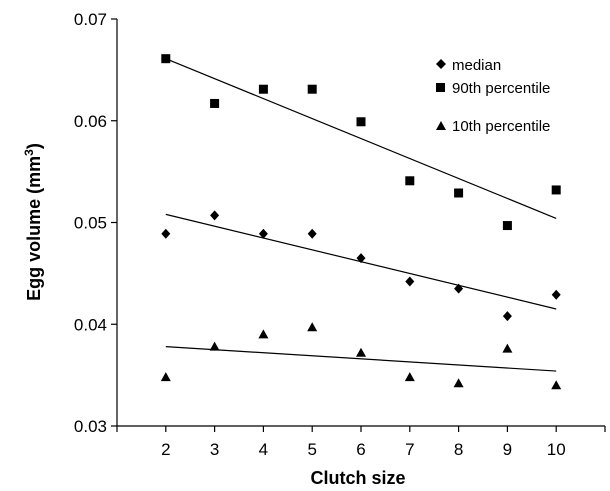 The width and height of the screenshot is (610, 491). Describe the element at coordinates (507, 449) in the screenshot. I see `x-tick-label: 9` at that location.